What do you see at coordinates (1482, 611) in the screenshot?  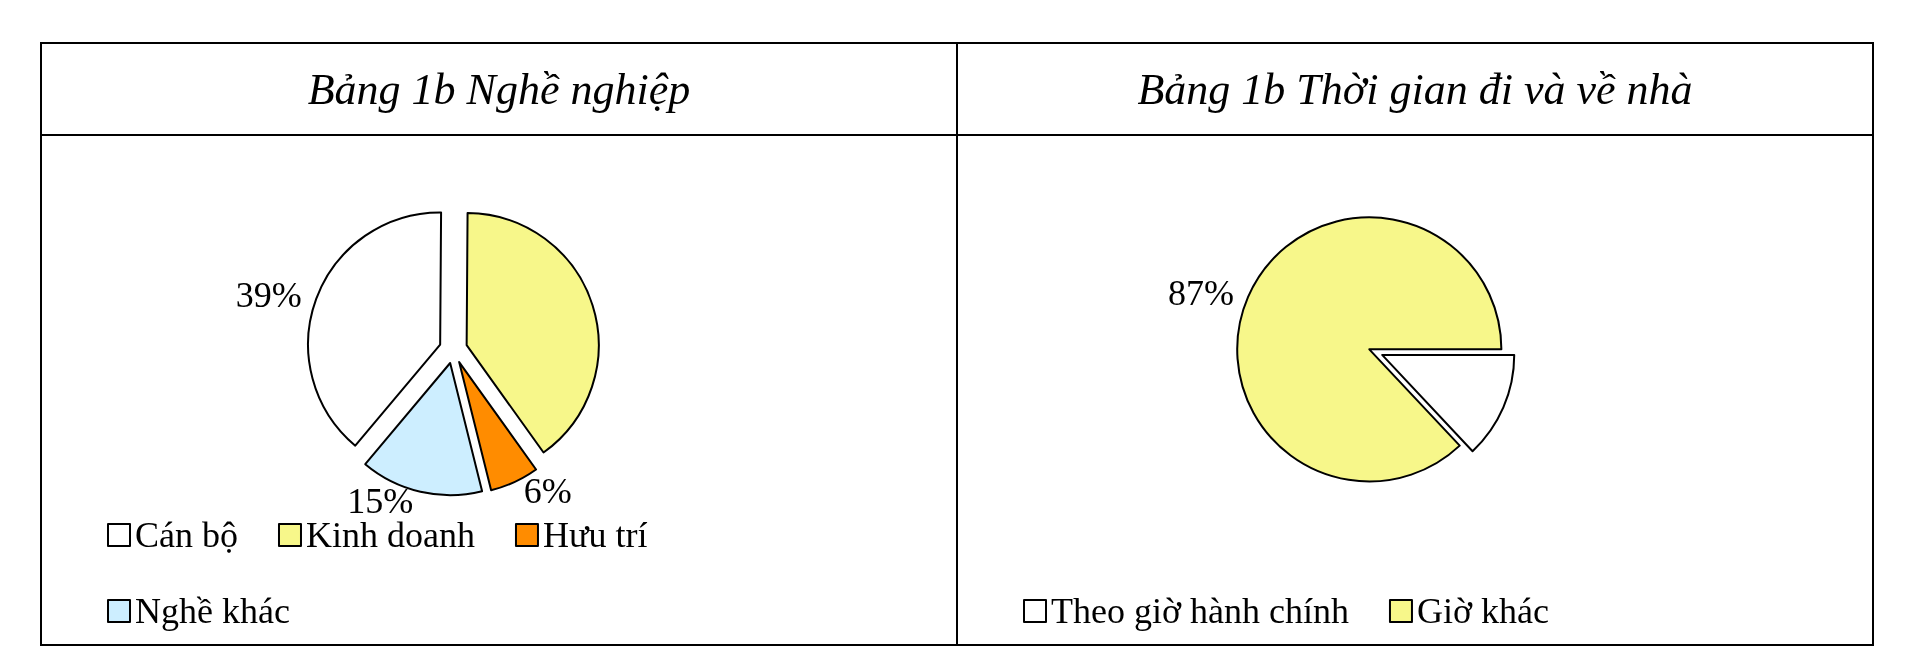 I see `legend-label: Giờ khác` at bounding box center [1482, 611].